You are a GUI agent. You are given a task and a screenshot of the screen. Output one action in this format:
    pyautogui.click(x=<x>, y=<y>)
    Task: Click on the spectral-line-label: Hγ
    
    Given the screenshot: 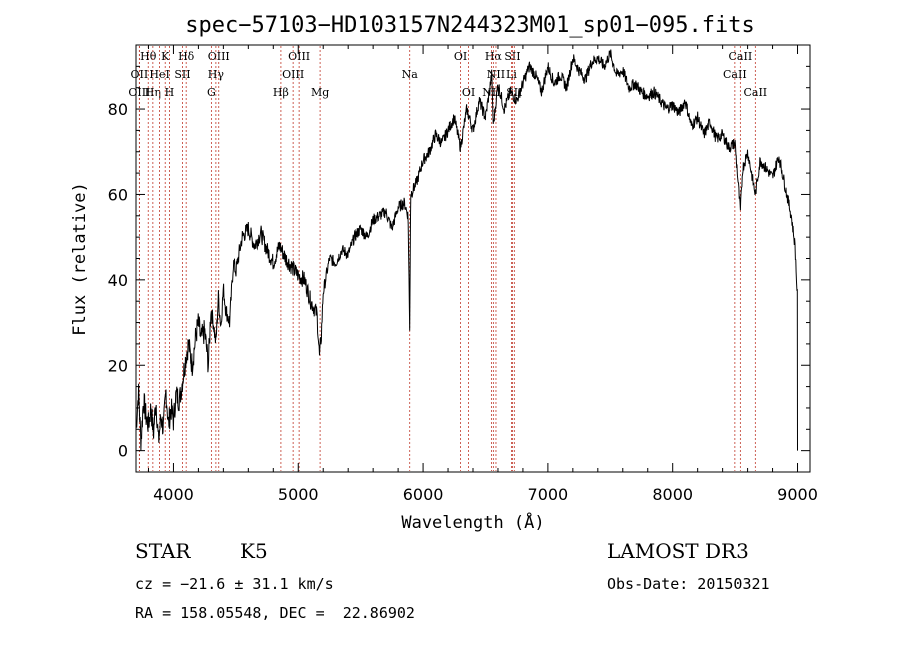 What is the action you would take?
    pyautogui.click(x=216, y=74)
    